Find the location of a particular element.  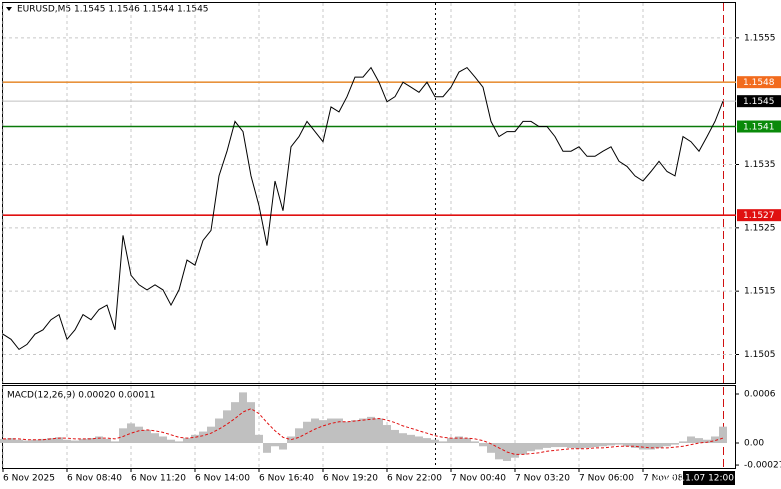

x-tick-label: 7 Nov 06:00 is located at coordinates (606, 479).